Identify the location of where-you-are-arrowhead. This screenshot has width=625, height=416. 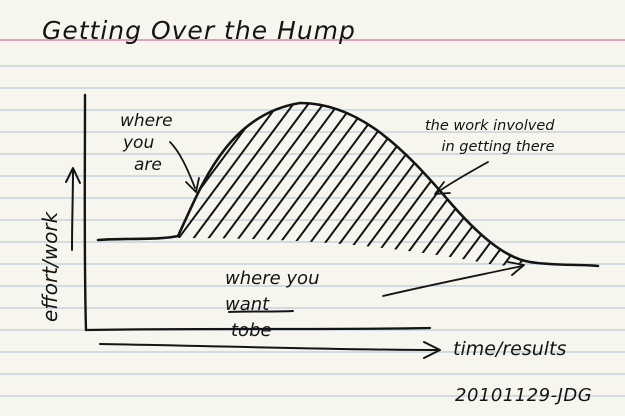
(192, 185).